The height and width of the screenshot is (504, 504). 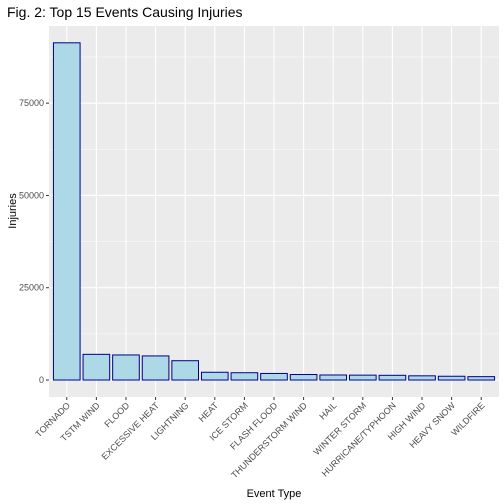 What do you see at coordinates (13, 211) in the screenshot?
I see `y-axis-title: Injuries` at bounding box center [13, 211].